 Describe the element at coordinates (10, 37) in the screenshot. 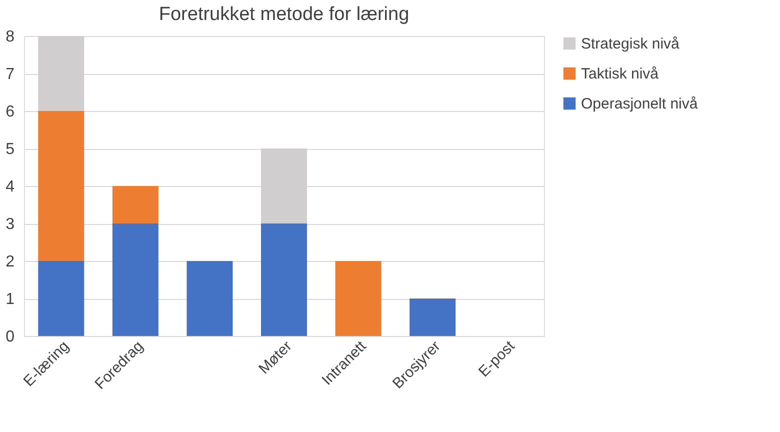

I see `y-tick-label: 8` at that location.